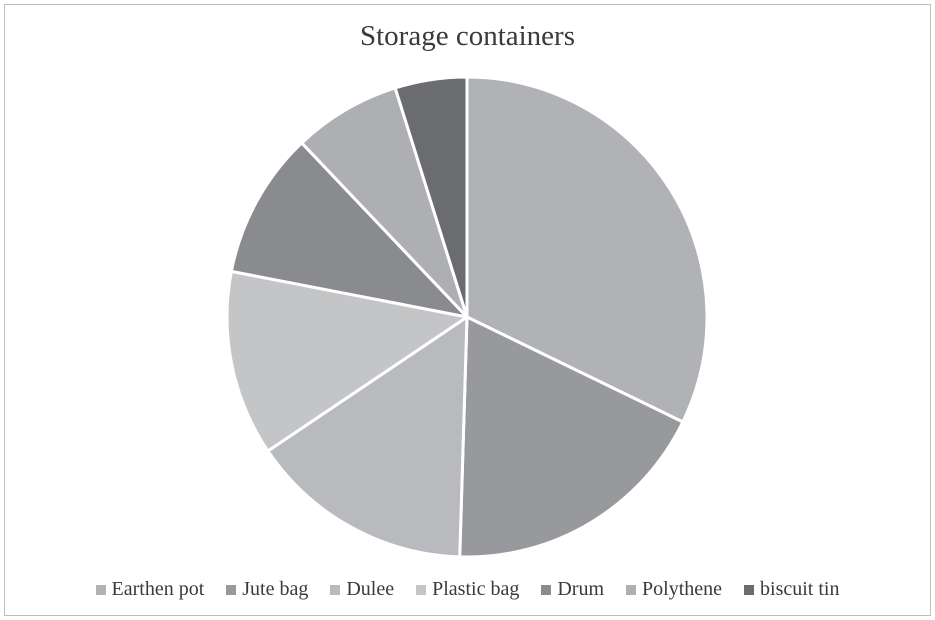  I want to click on legend-item: Drum, so click(572, 589).